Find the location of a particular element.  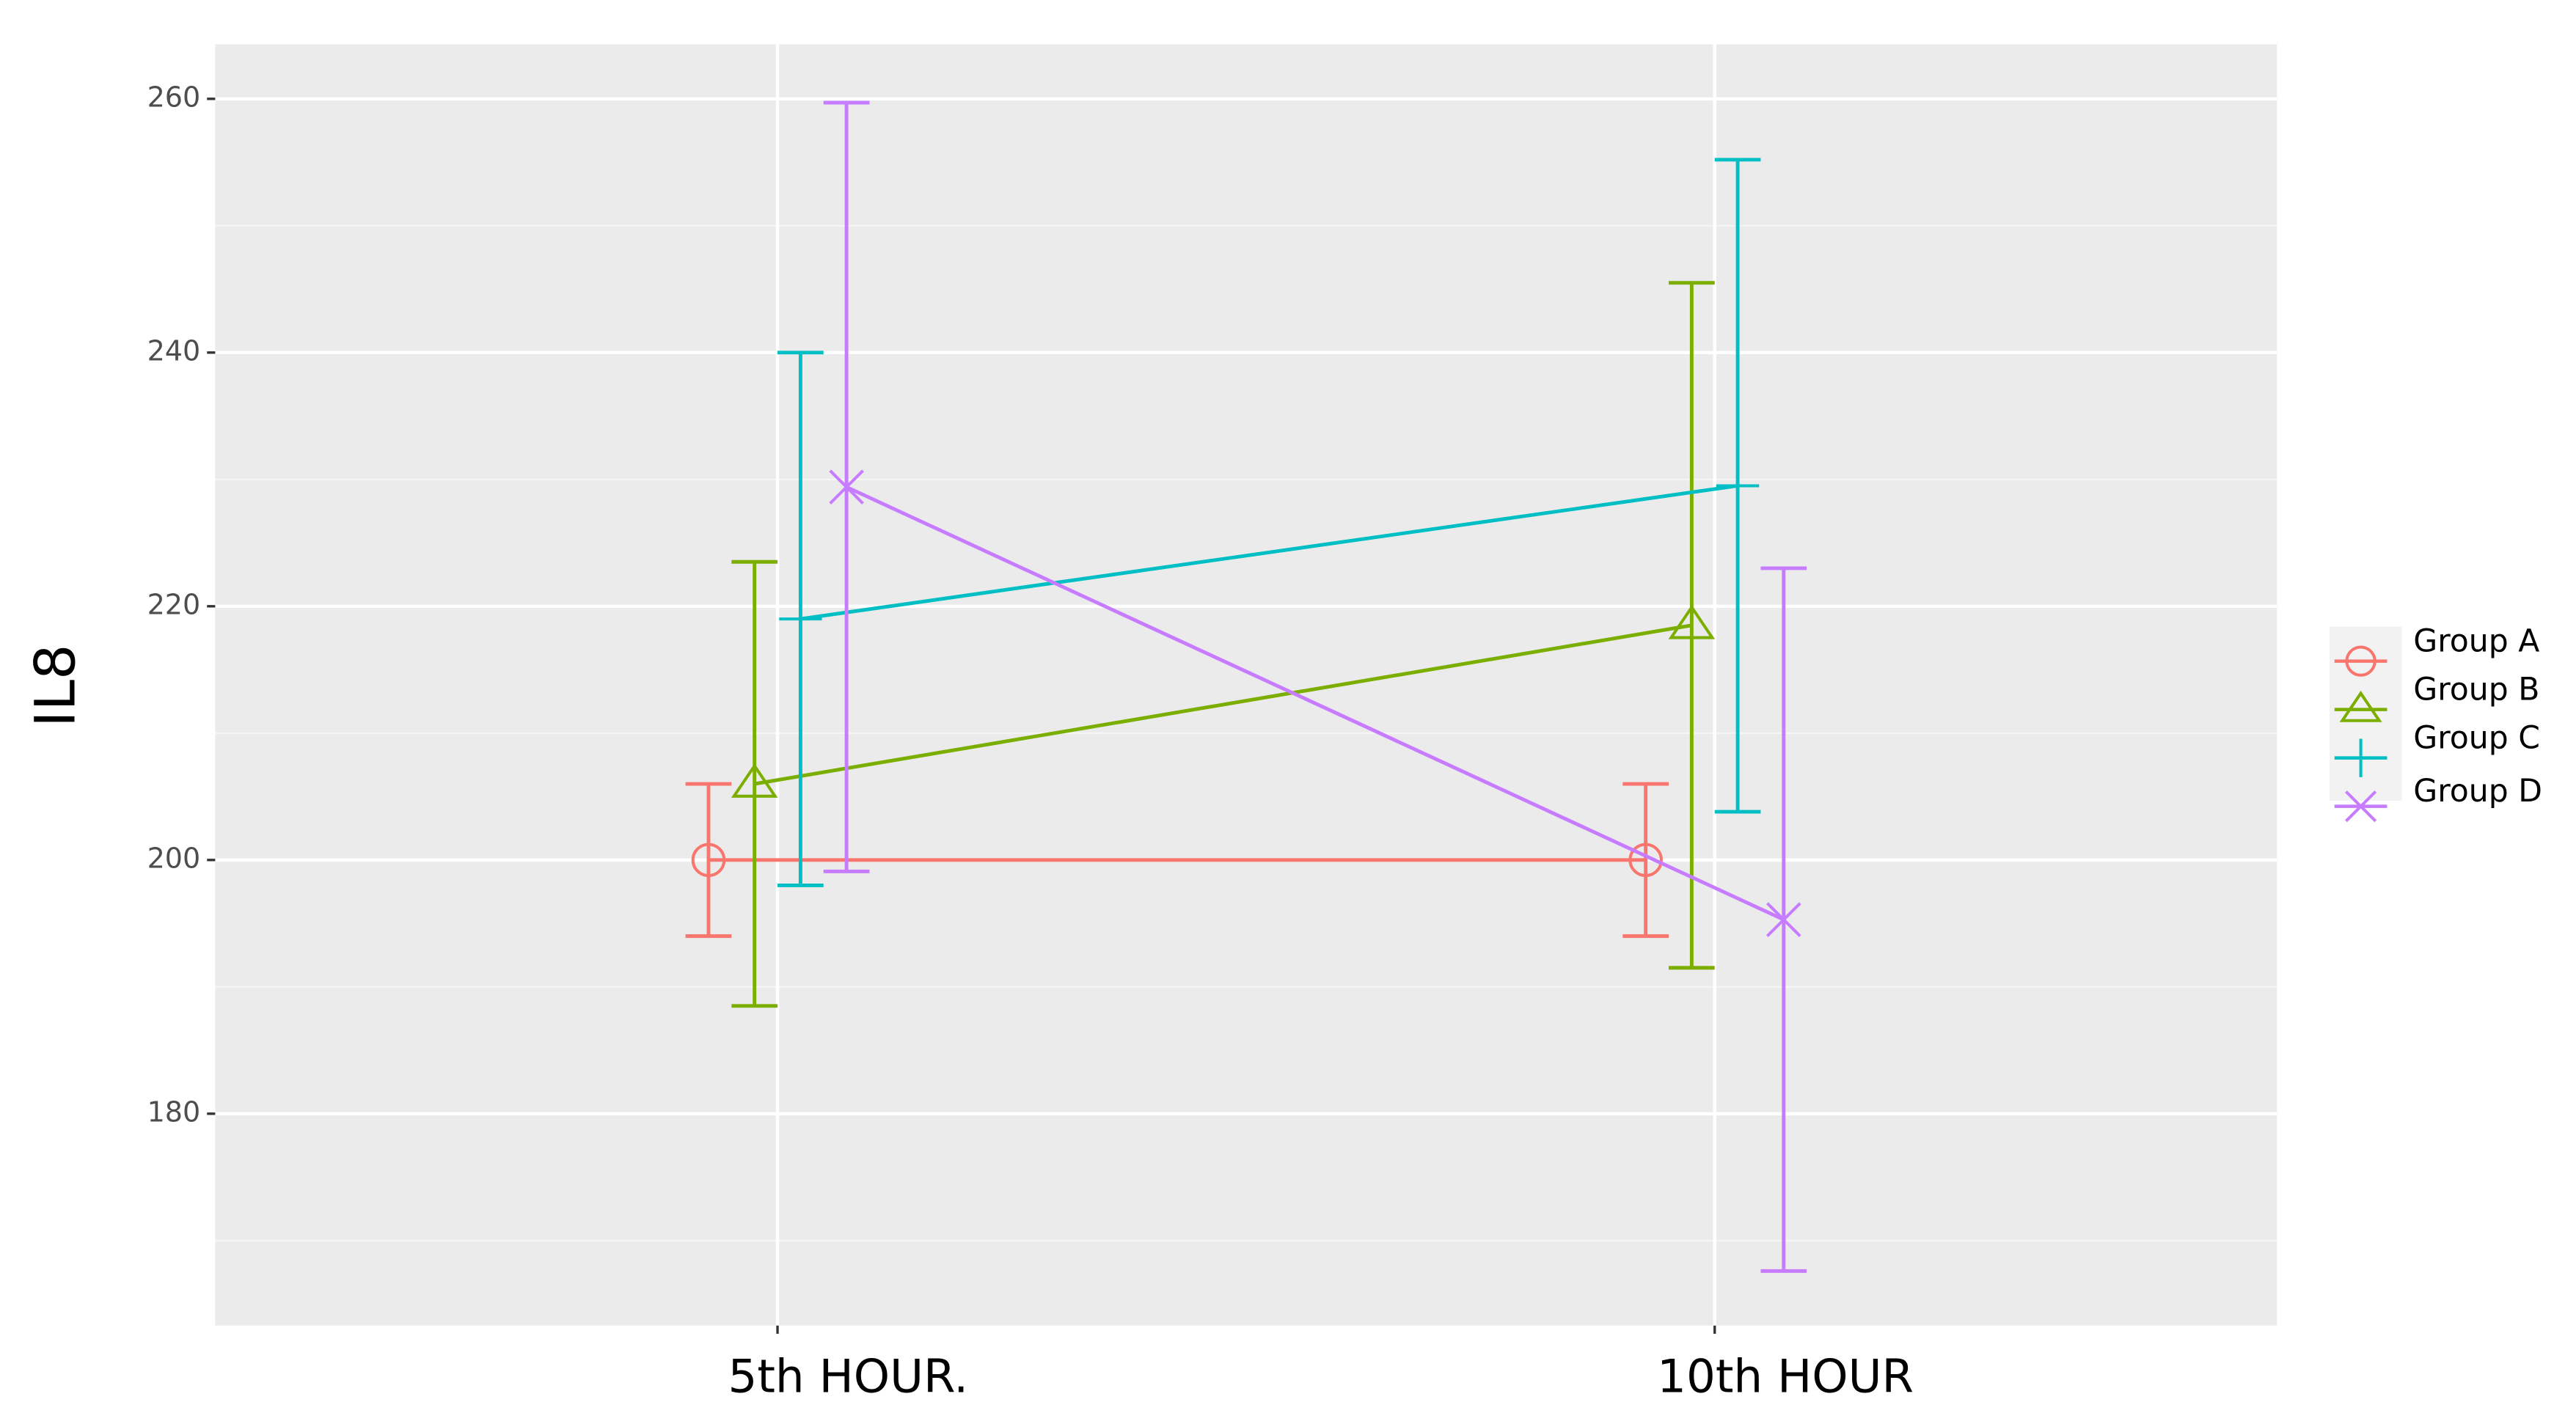

legend-label: Group D is located at coordinates (2477, 792).